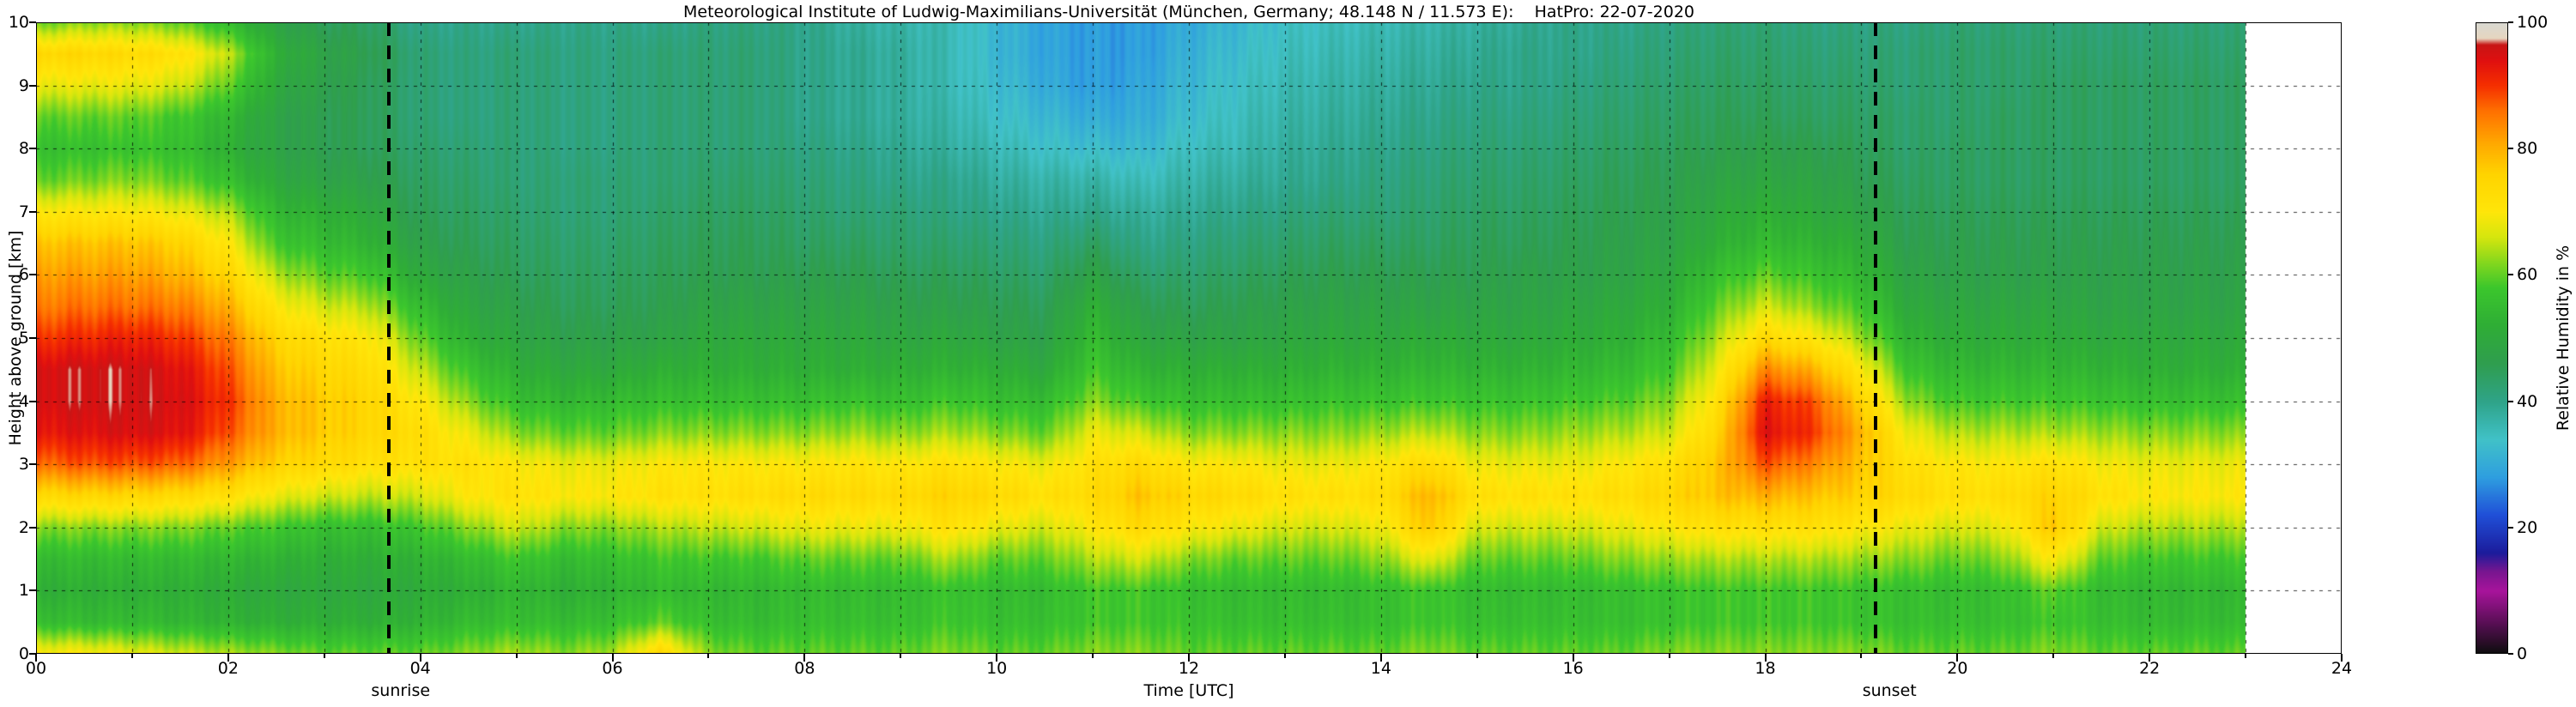 The image size is (2576, 707). Describe the element at coordinates (1189, 668) in the screenshot. I see `x-tick-label: 12` at that location.